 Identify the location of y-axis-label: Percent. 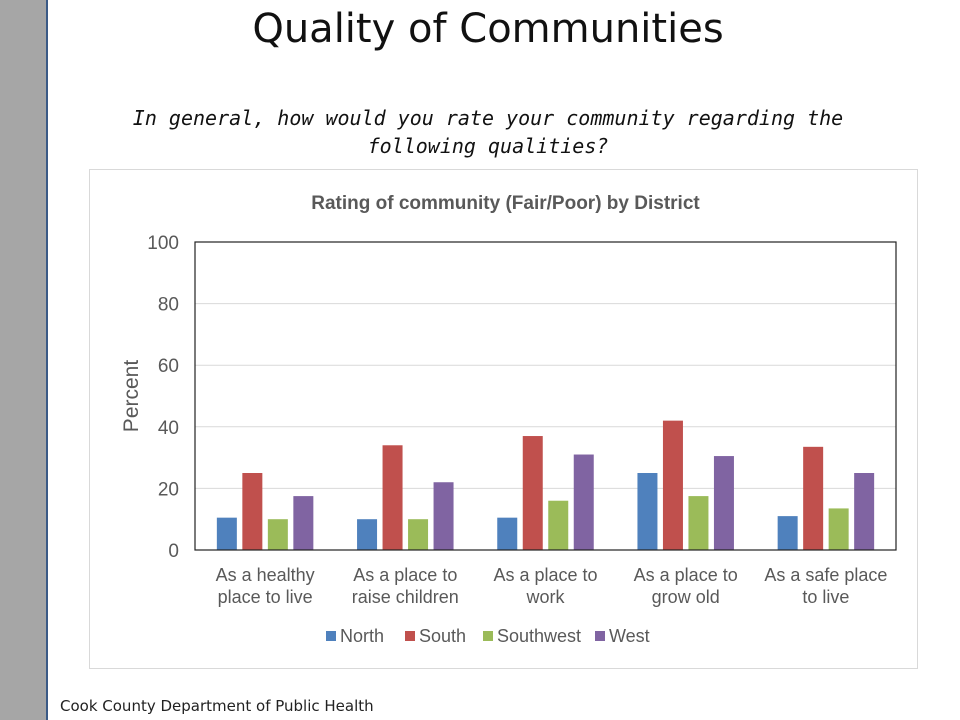
(131, 396).